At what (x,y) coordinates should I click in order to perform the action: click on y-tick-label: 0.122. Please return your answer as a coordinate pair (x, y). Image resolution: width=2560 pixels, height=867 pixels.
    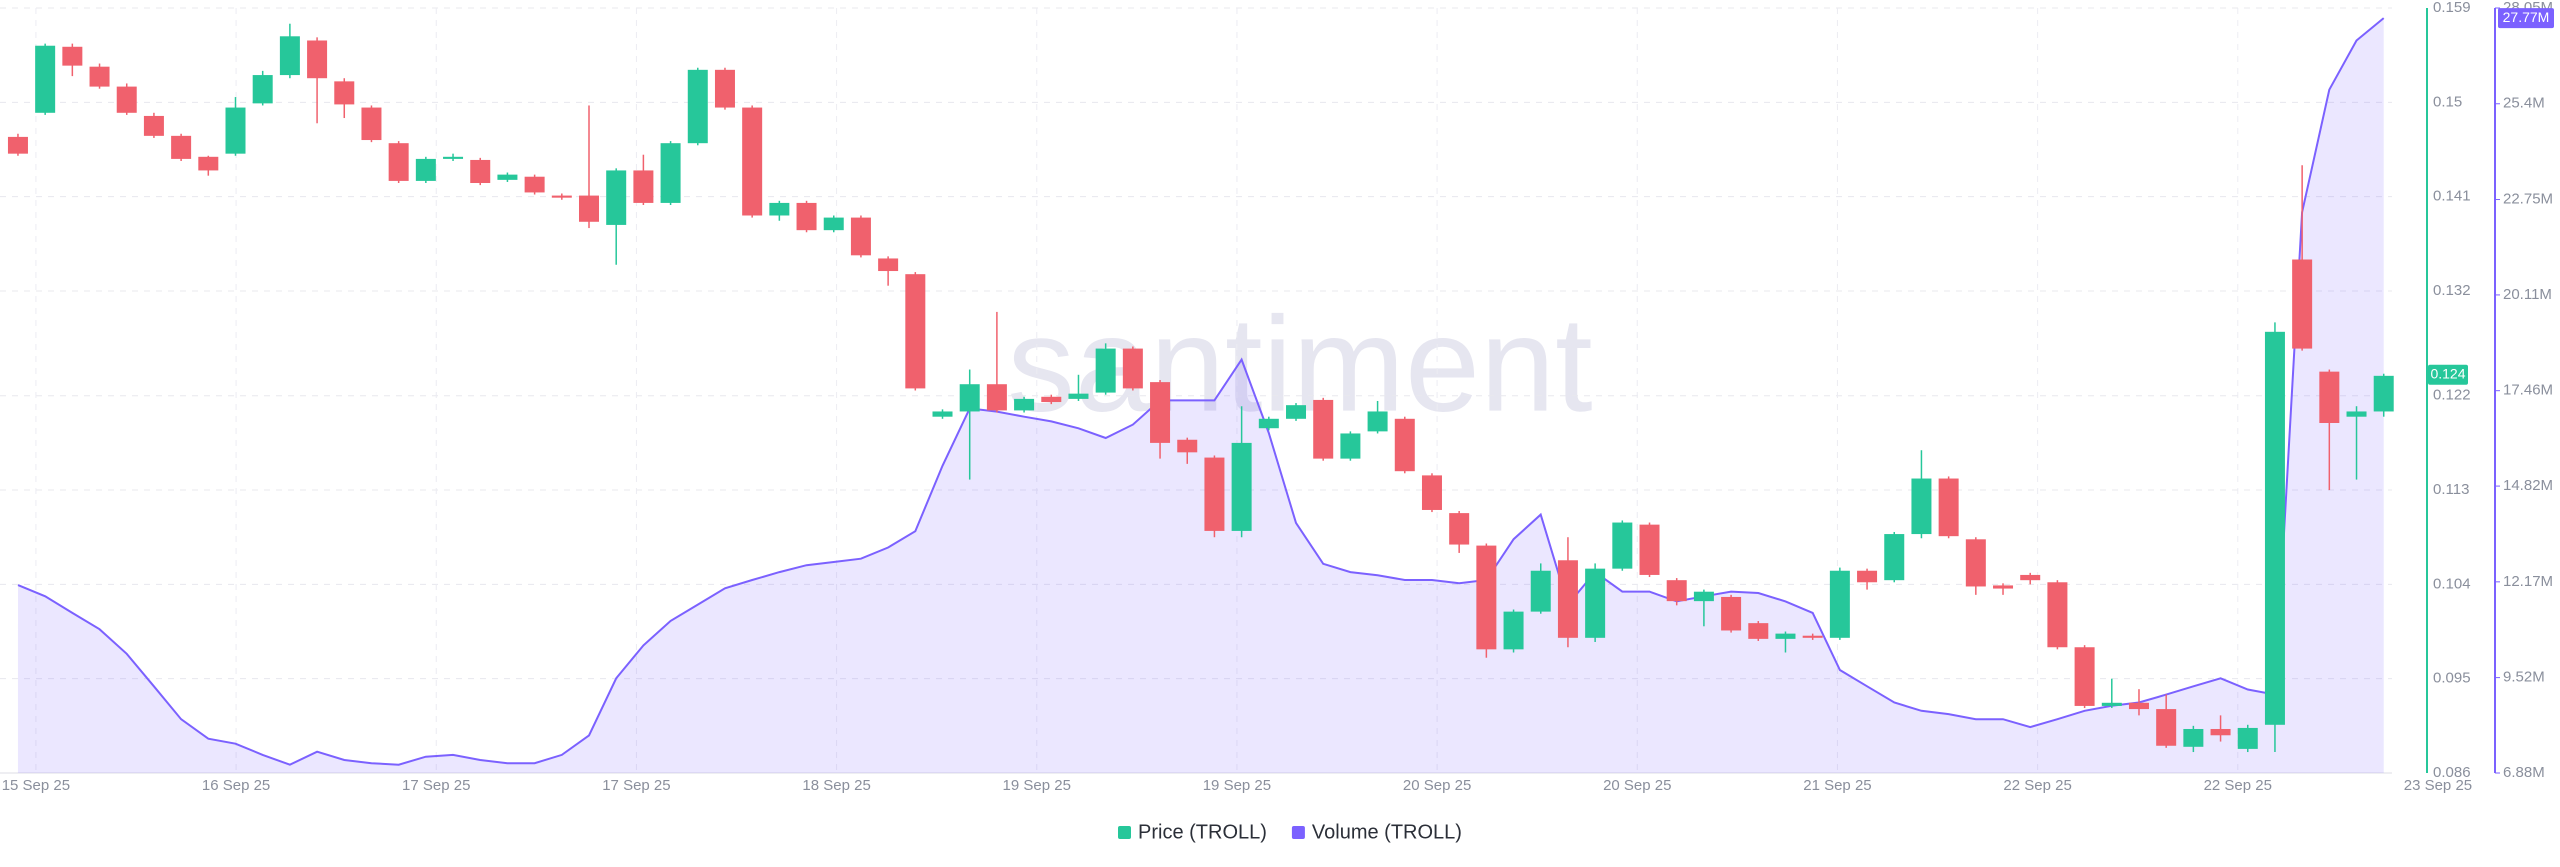
    Looking at the image, I should click on (2452, 395).